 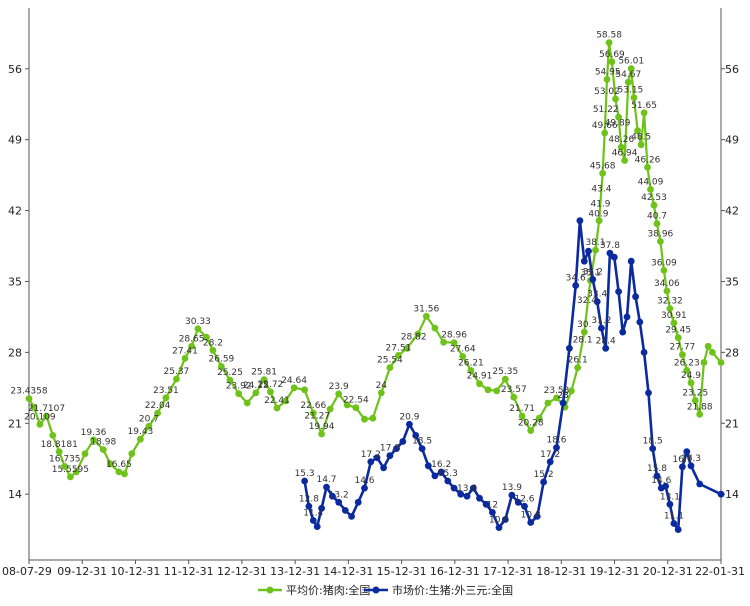 What do you see at coordinates (691, 459) in the screenshot?
I see `data-label-118: 16.3` at bounding box center [691, 459].